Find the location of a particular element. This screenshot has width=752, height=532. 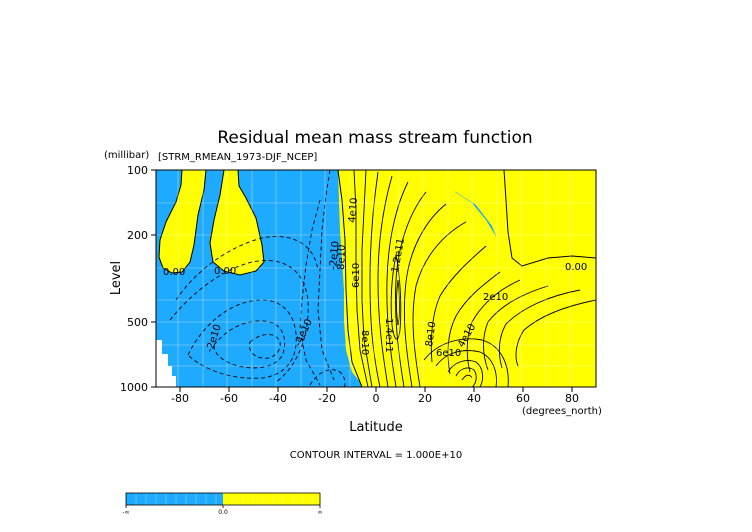

x-tick-label: 0 is located at coordinates (376, 398).